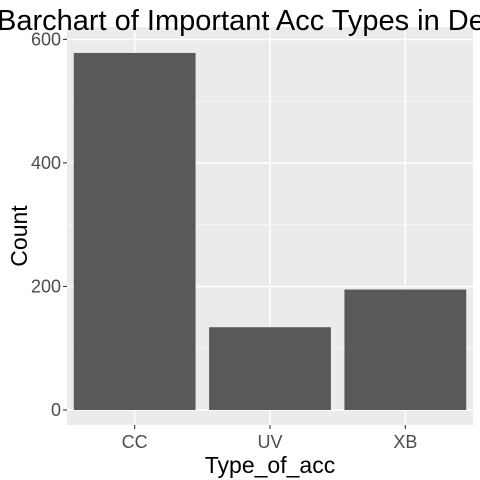 The image size is (480, 480). I want to click on y-tick-label-0: 0, so click(56, 410).